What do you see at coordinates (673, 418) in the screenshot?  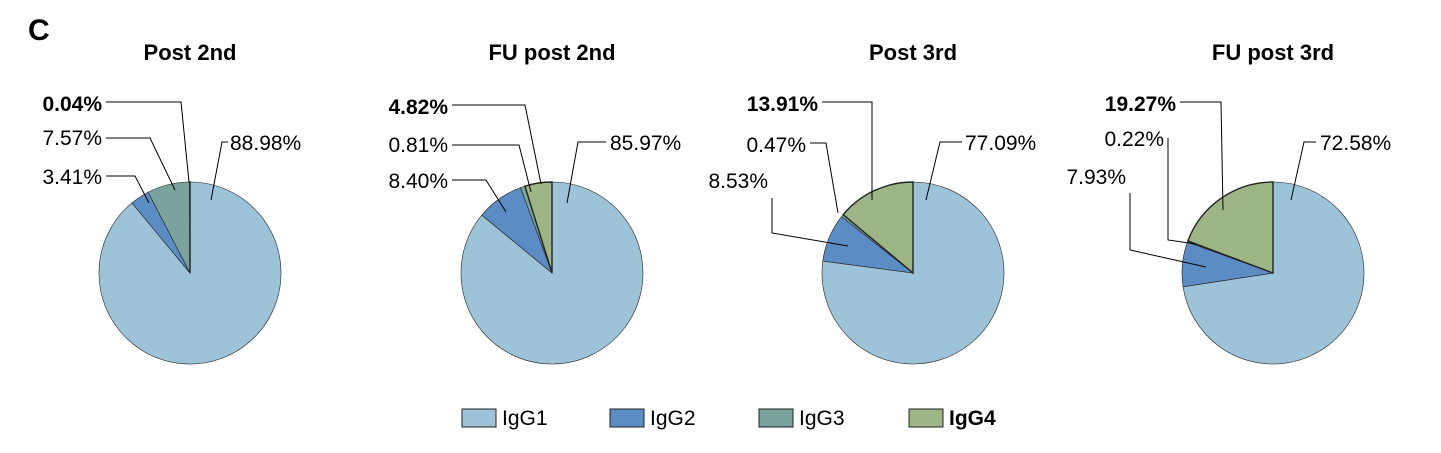 I see `legend-label-igg2: IgG2` at bounding box center [673, 418].